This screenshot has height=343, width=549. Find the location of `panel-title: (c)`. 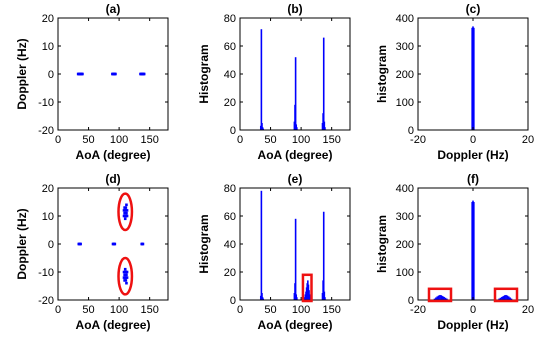

panel-title: (c) is located at coordinates (473, 9).